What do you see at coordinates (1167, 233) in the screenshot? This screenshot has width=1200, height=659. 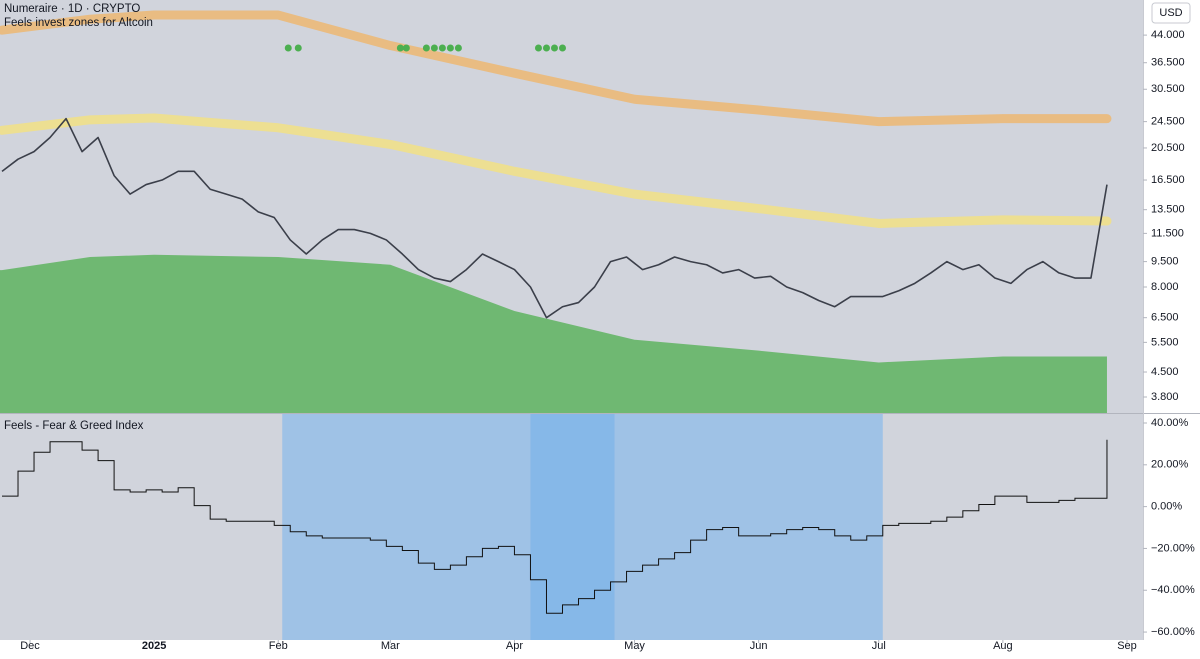 I see `y-tick-label: 11.500` at bounding box center [1167, 233].